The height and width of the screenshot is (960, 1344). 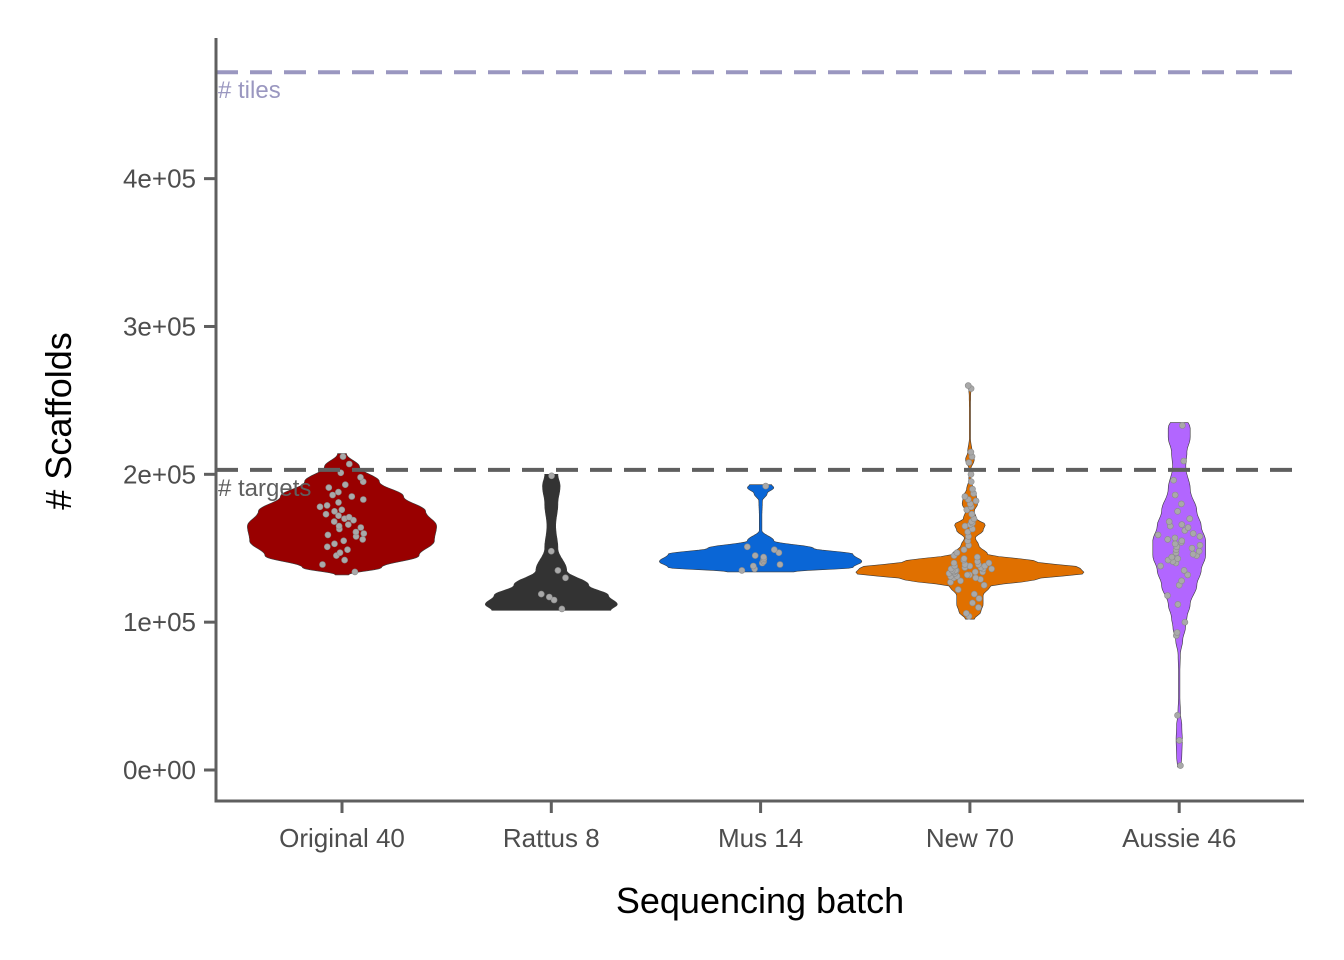 What do you see at coordinates (760, 838) in the screenshot?
I see `x-tick-label: Mus 14` at bounding box center [760, 838].